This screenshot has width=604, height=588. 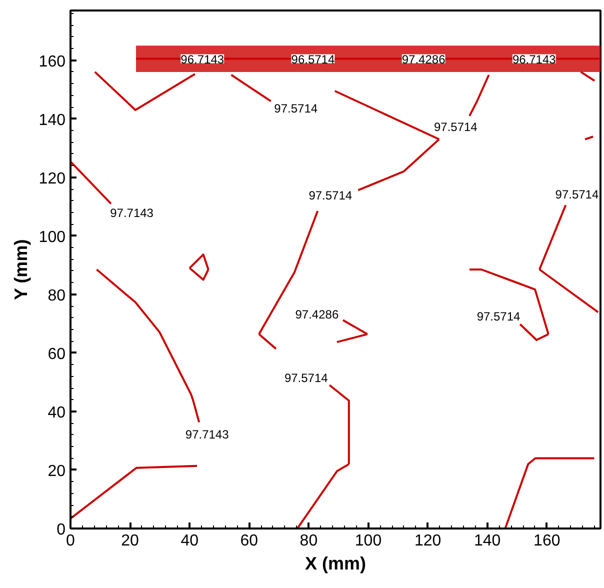 What do you see at coordinates (57, 295) in the screenshot?
I see `y-tick-label: 80` at bounding box center [57, 295].